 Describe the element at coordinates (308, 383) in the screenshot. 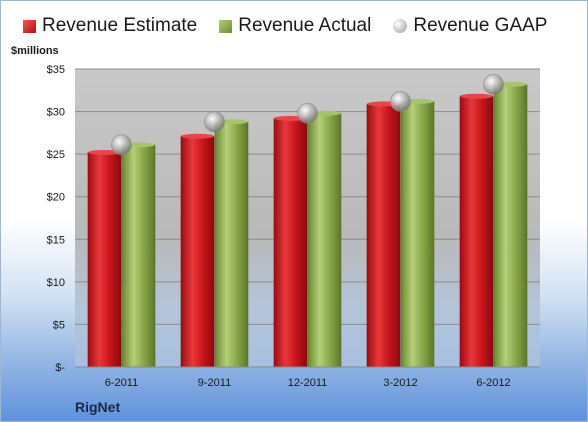

I see `x-tick-label: 12-2011` at that location.